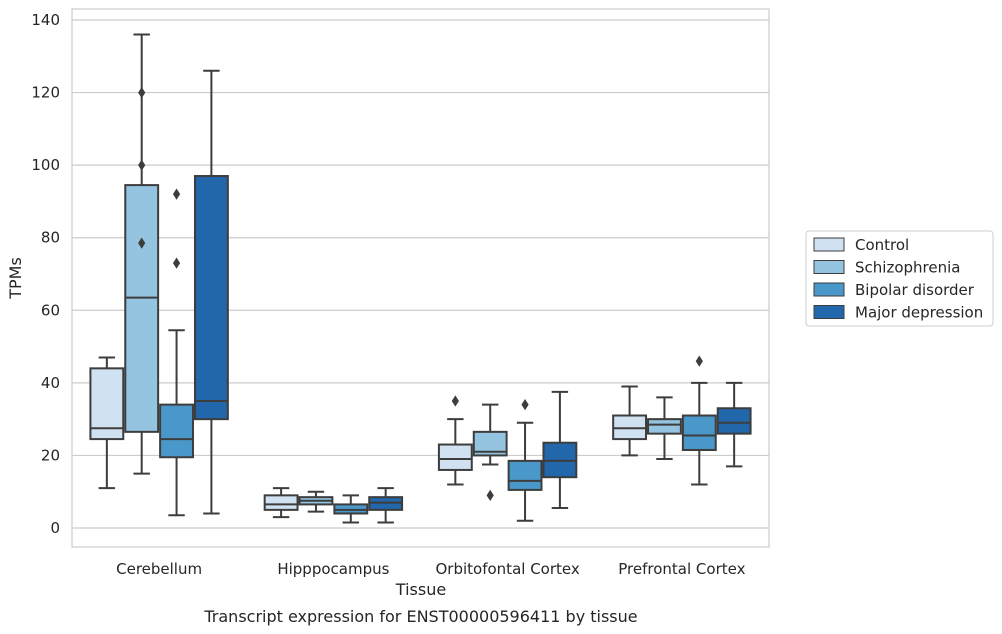 The image size is (1002, 634). I want to click on legend-label: Schizophrenia, so click(907, 268).